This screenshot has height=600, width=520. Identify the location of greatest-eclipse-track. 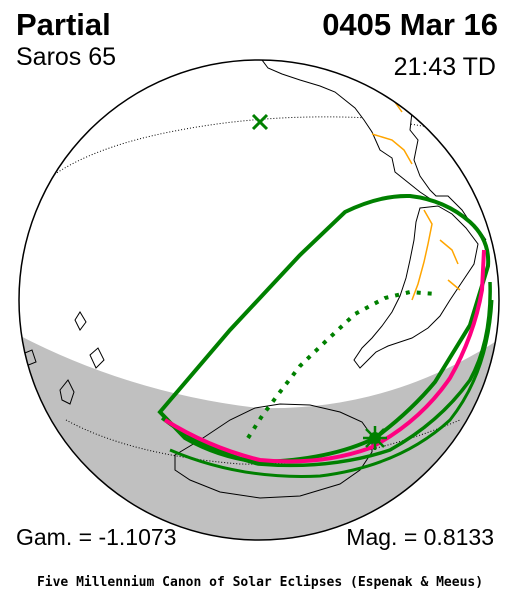
(341, 364).